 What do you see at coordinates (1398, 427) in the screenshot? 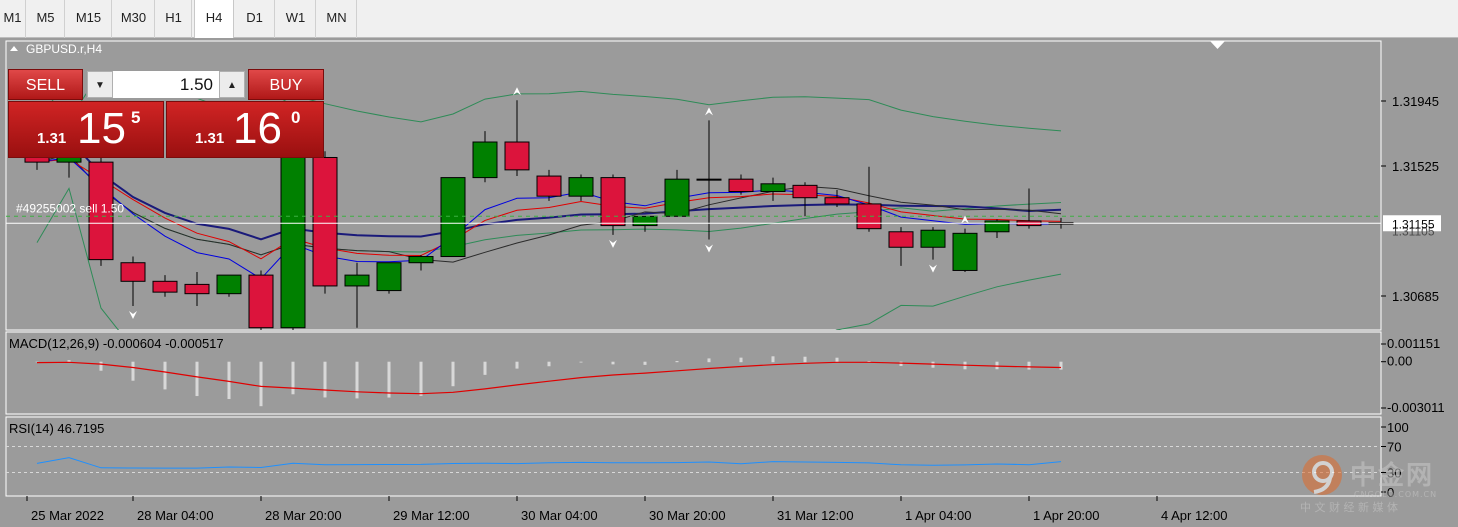
I see `rsi-axis-label: 100` at bounding box center [1398, 427].